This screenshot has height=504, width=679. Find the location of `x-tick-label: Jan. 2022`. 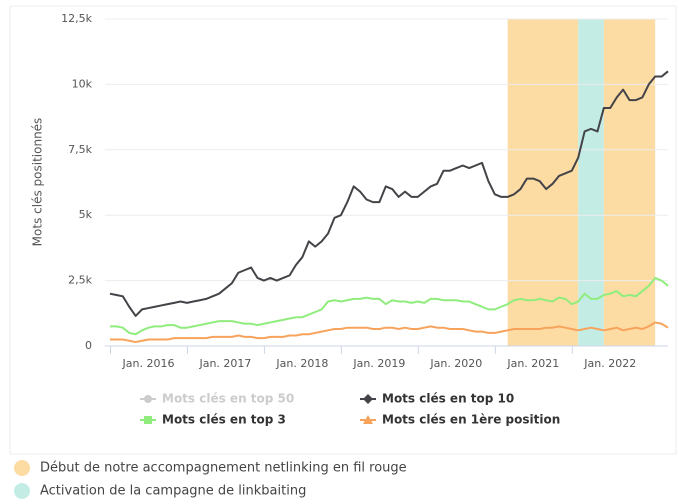

x-tick-label: Jan. 2022 is located at coordinates (609, 363).